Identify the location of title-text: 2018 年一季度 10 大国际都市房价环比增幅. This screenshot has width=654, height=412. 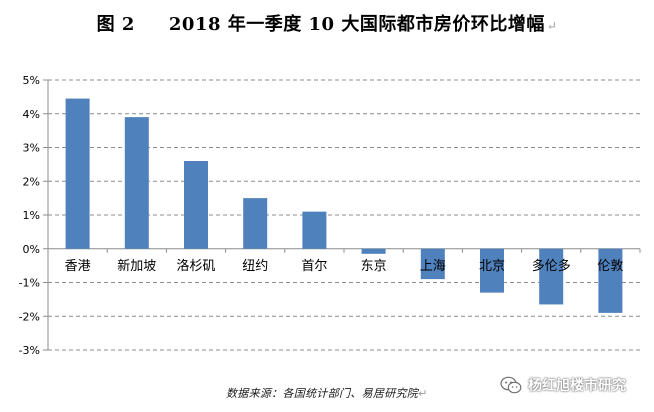
(356, 24).